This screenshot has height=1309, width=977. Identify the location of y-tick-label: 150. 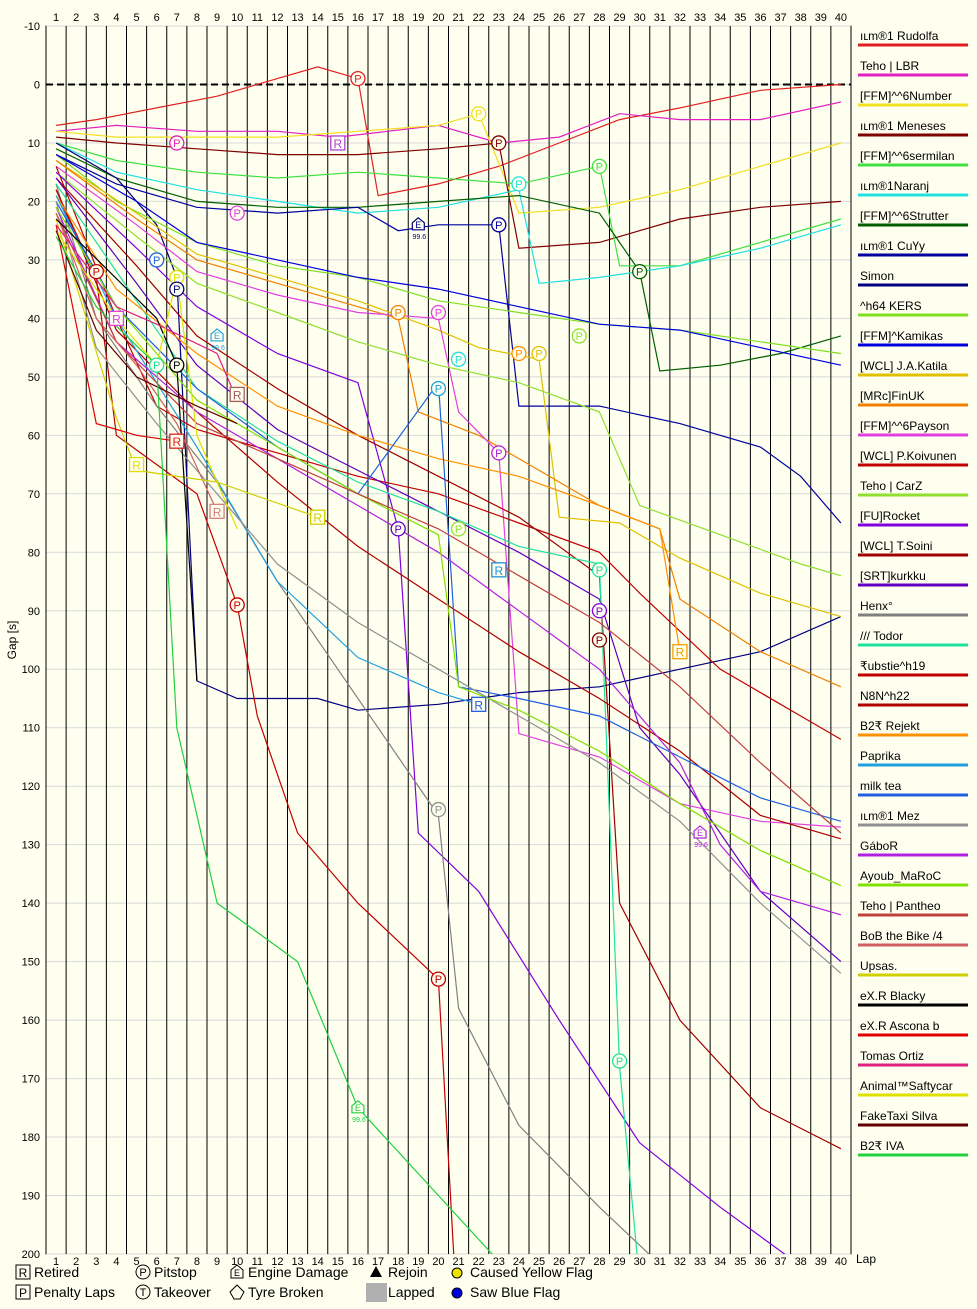
(31, 963).